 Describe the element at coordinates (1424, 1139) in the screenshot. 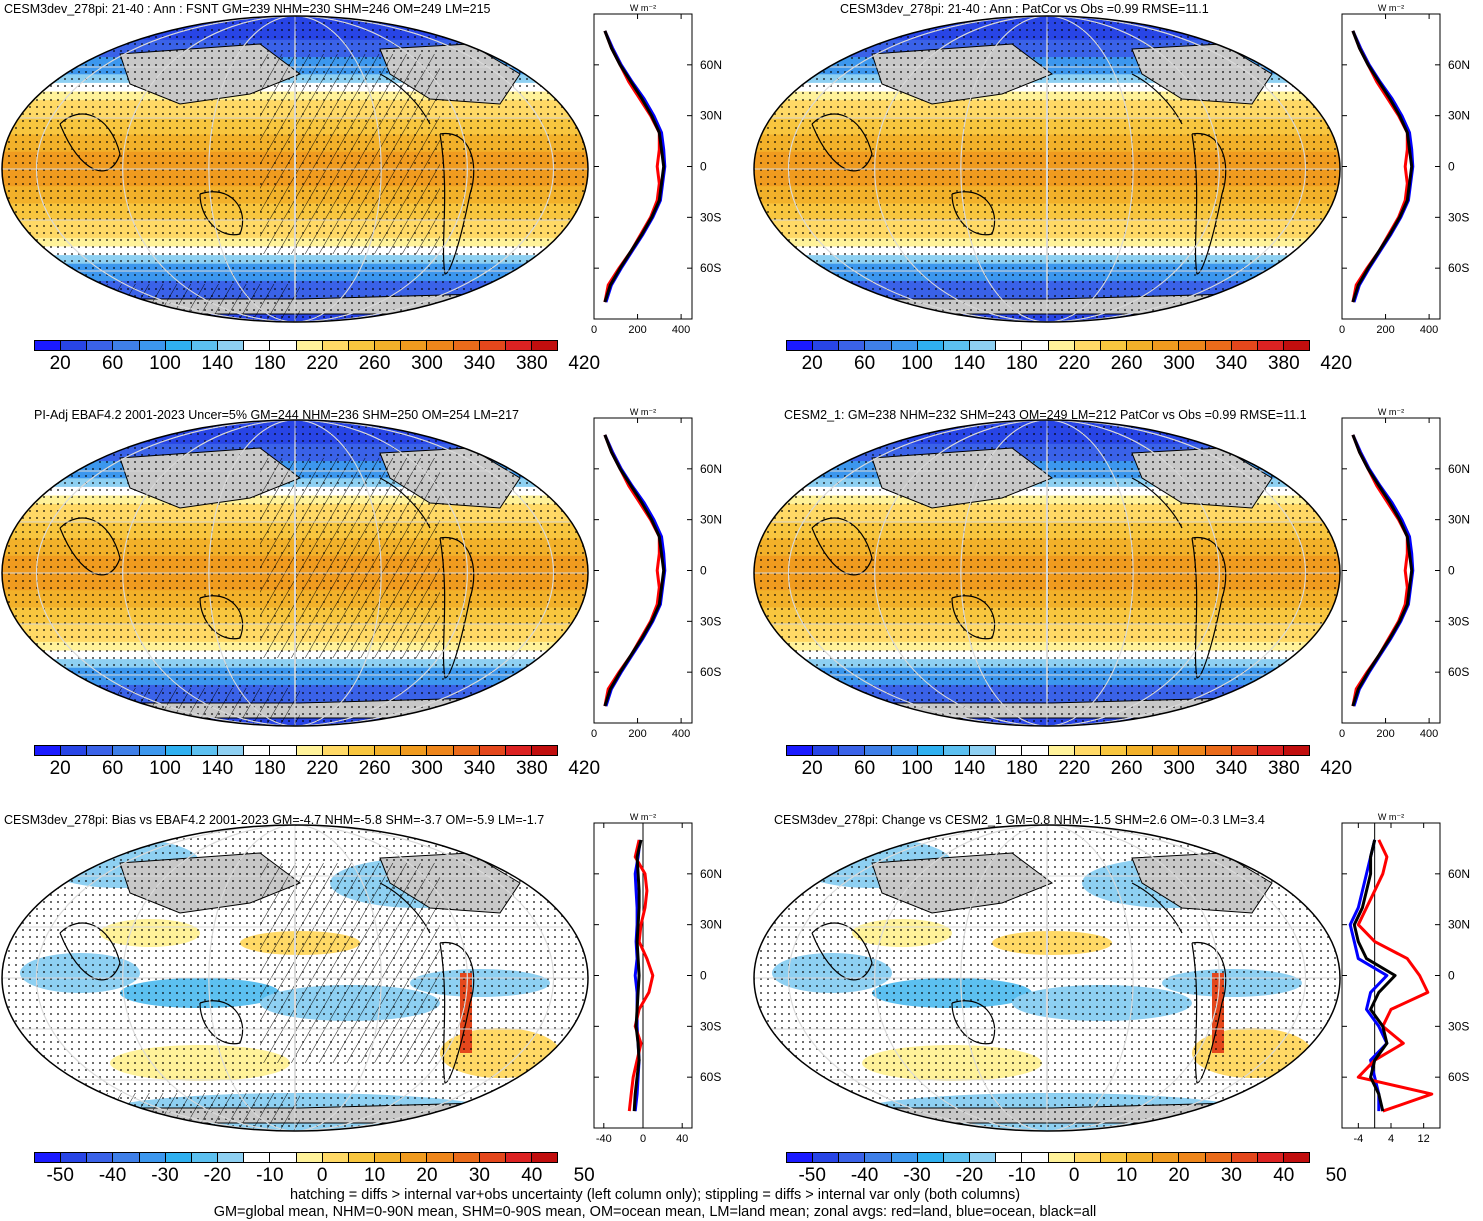

I see `x-tick-label: 12` at that location.